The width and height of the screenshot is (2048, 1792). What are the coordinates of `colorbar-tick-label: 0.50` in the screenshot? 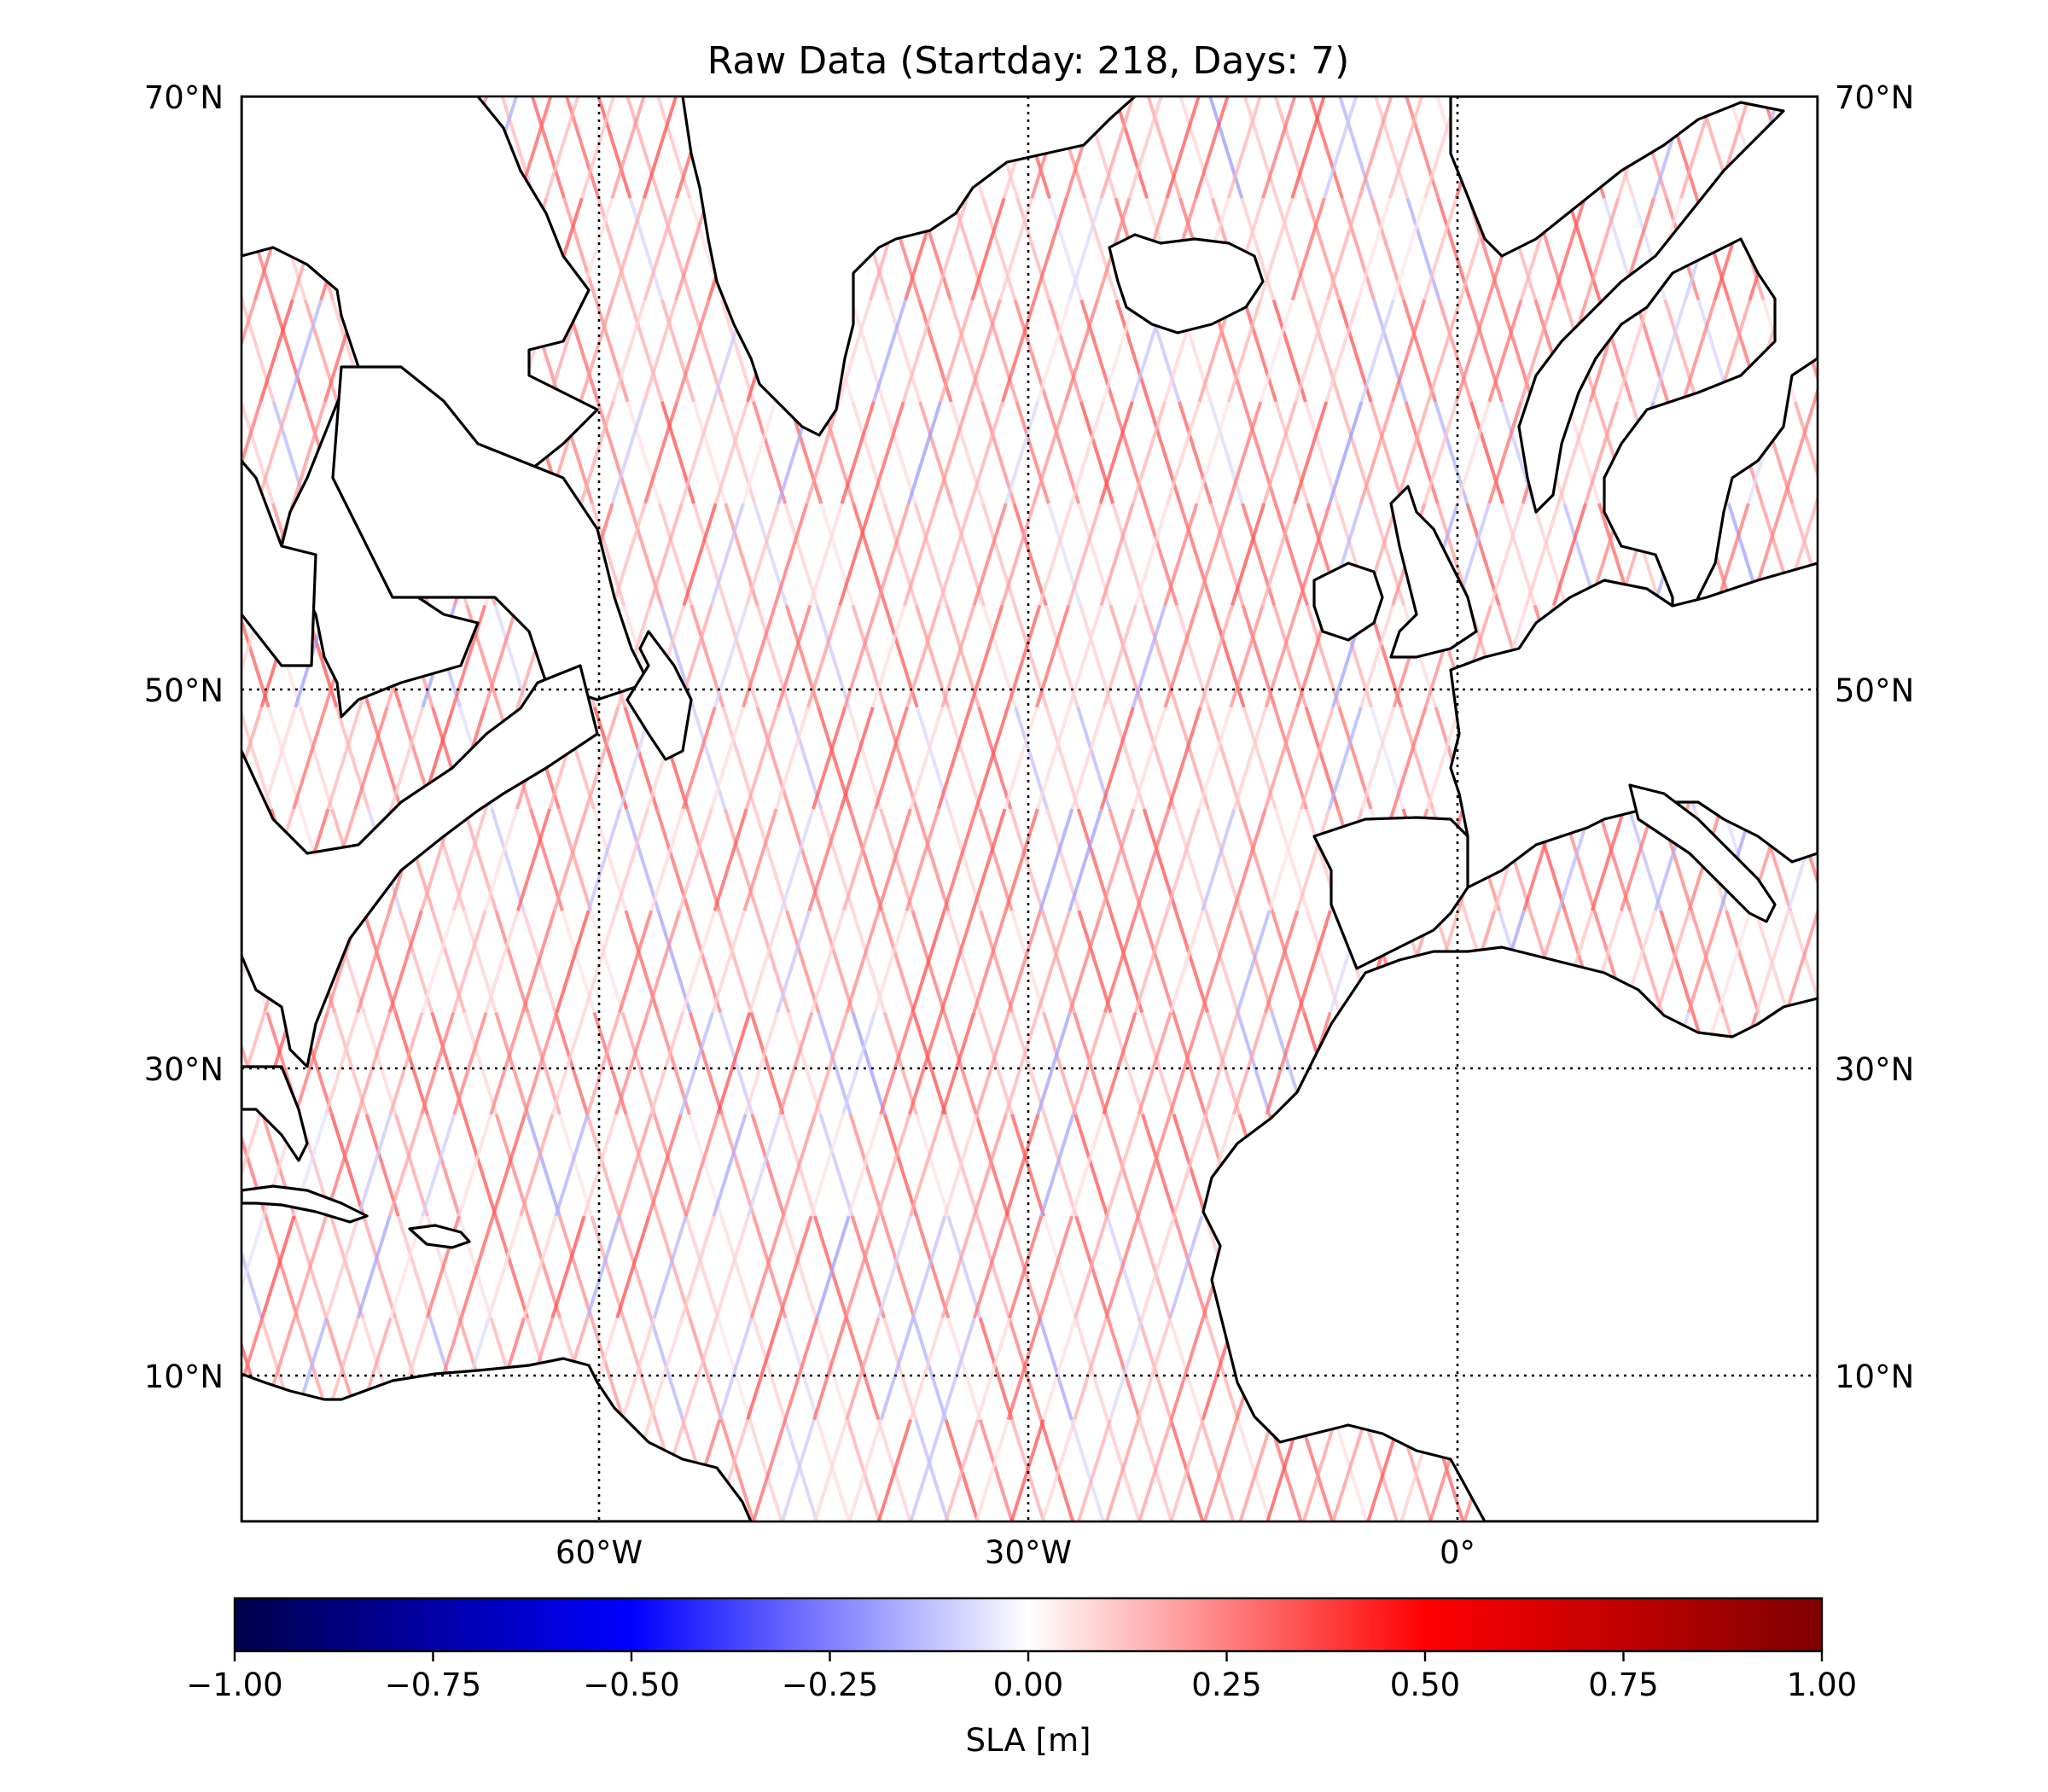 It's located at (1425, 1685).